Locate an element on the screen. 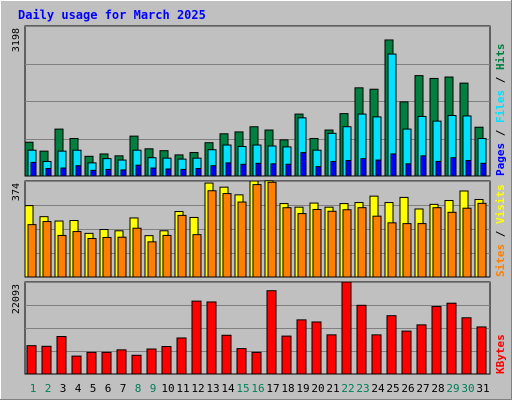  x-tick-label-31: 31 is located at coordinates (482, 388).